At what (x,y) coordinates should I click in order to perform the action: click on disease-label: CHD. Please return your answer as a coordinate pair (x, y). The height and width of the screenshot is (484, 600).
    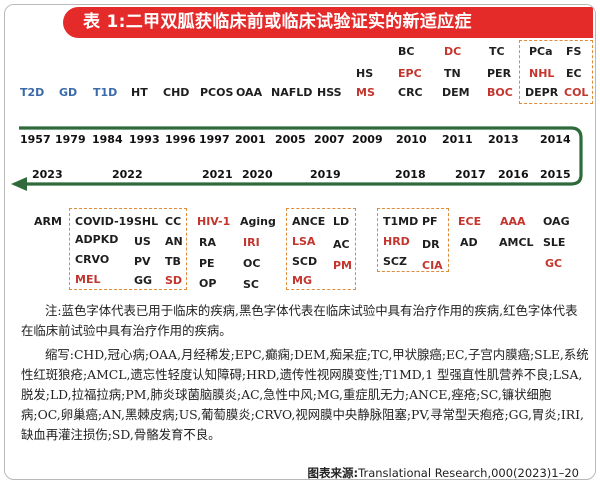
    Looking at the image, I should click on (176, 92).